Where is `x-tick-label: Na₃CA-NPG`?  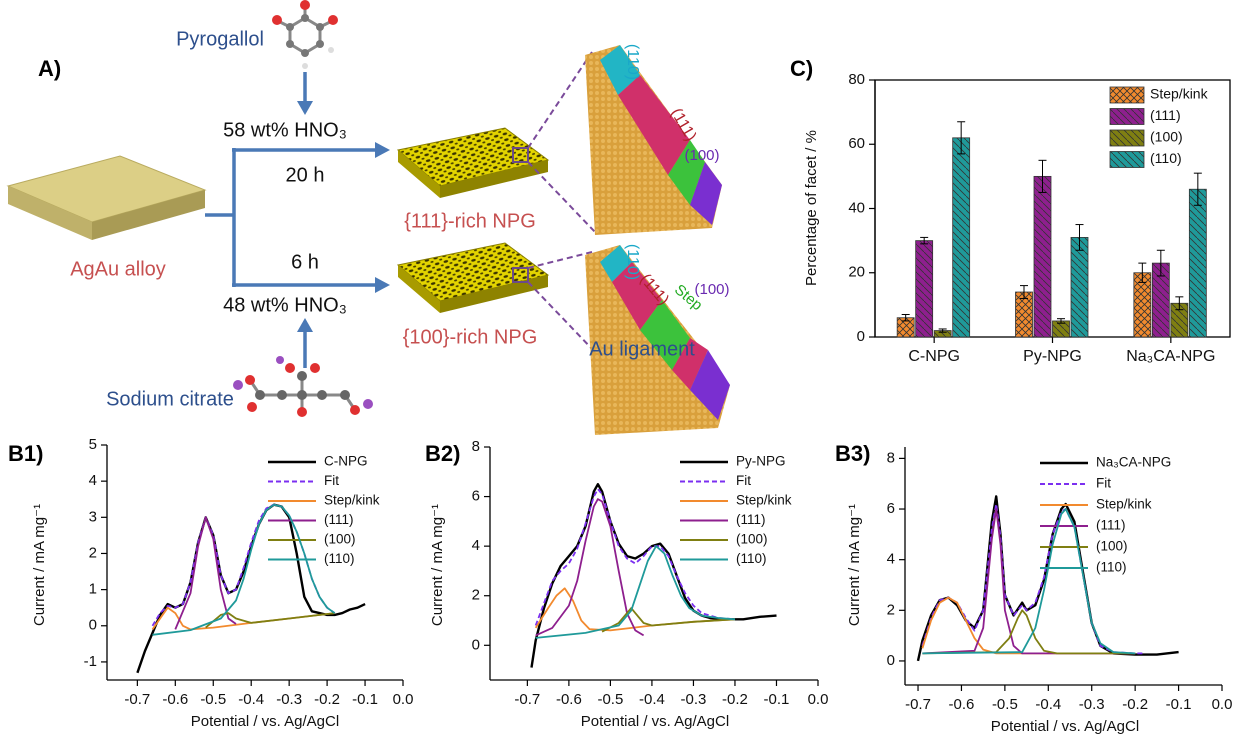
x-tick-label: Na₃CA-NPG is located at coordinates (1170, 356).